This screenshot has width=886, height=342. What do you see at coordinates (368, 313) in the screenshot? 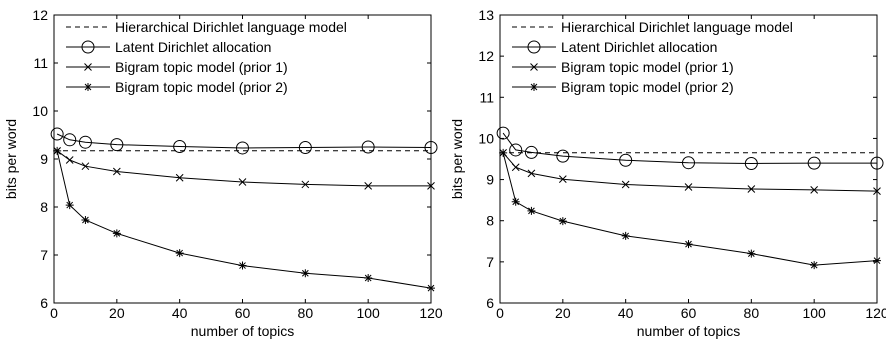
I see `x-tick-label: 100` at bounding box center [368, 313].